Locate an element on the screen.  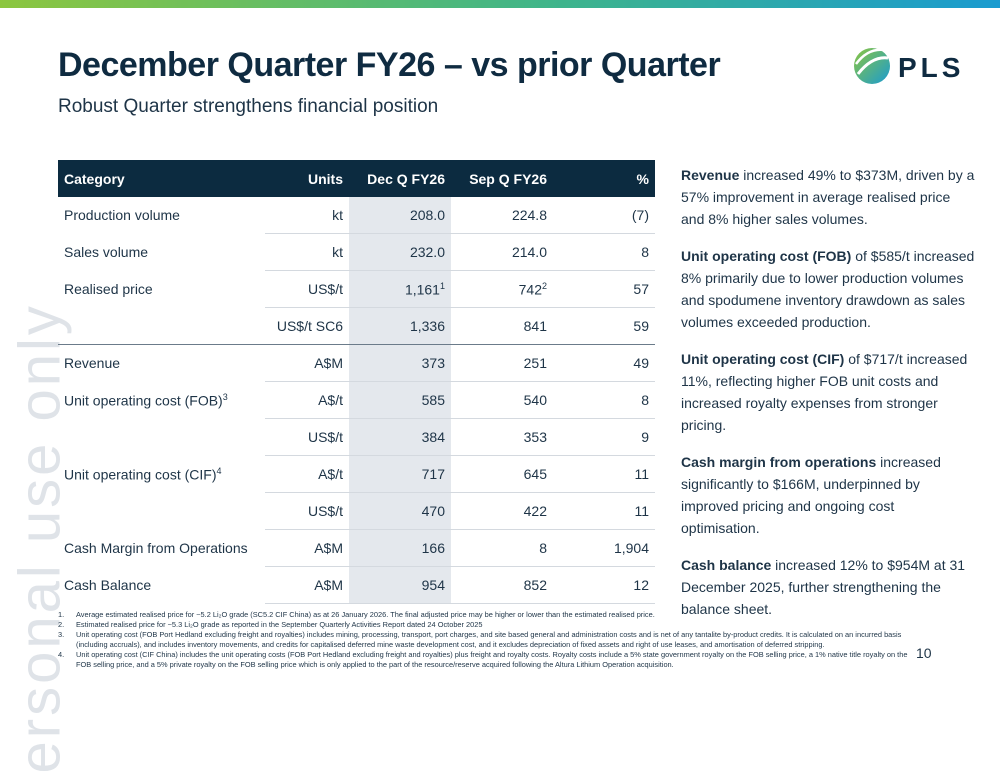
table-cell: (7) is located at coordinates (604, 215).